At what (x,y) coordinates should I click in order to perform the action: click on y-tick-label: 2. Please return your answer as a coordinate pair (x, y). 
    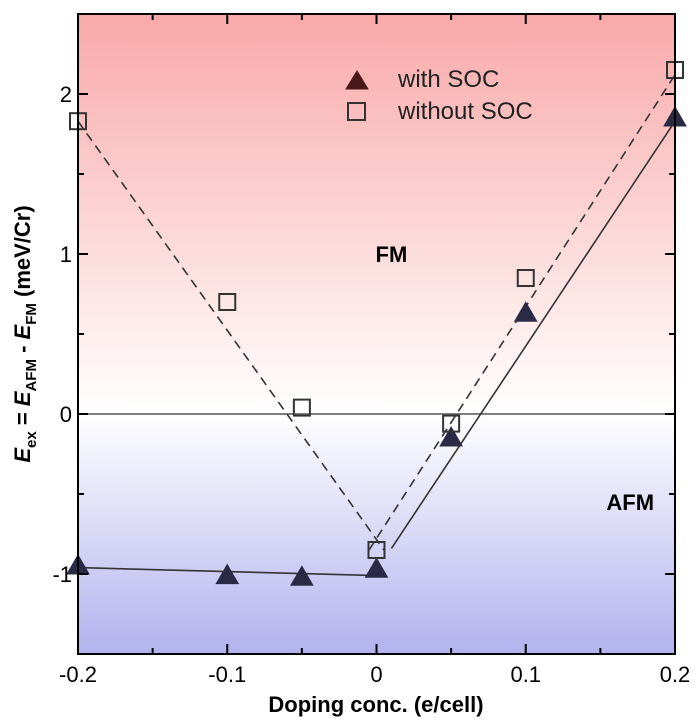
    Looking at the image, I should click on (66, 94).